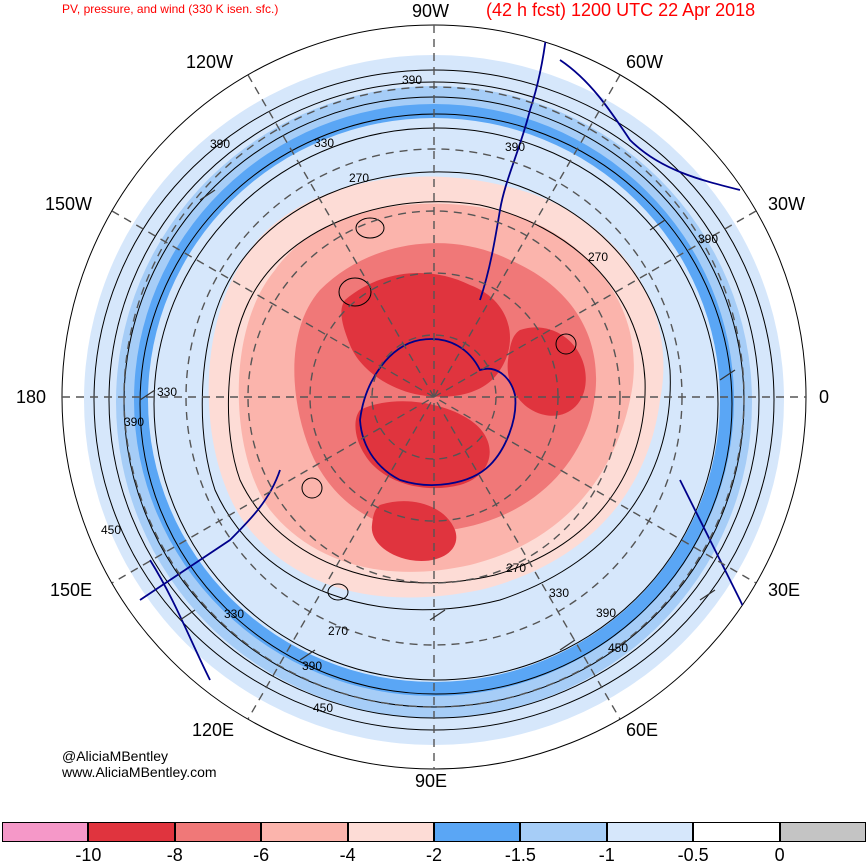 This screenshot has width=868, height=866. Describe the element at coordinates (71, 590) in the screenshot. I see `lon-label-150e: 150E` at that location.